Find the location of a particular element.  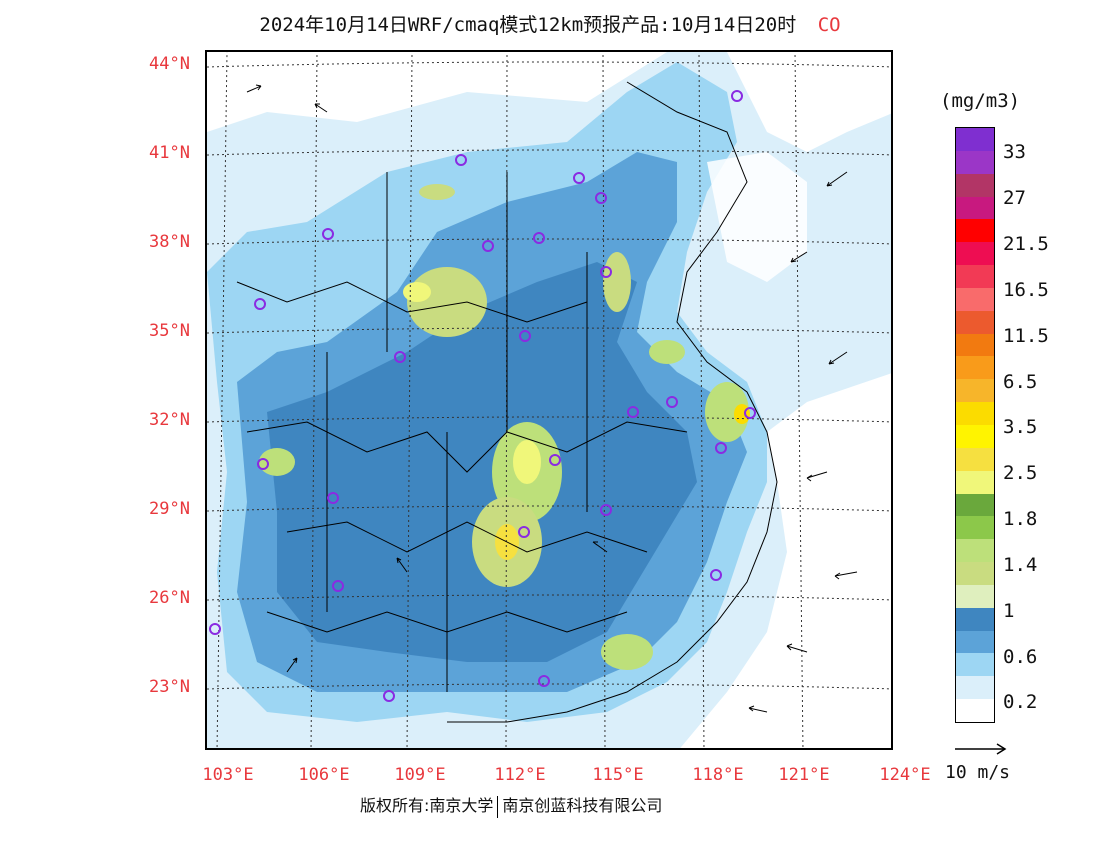

legend-label-1-4: 1.4 is located at coordinates (1020, 565).